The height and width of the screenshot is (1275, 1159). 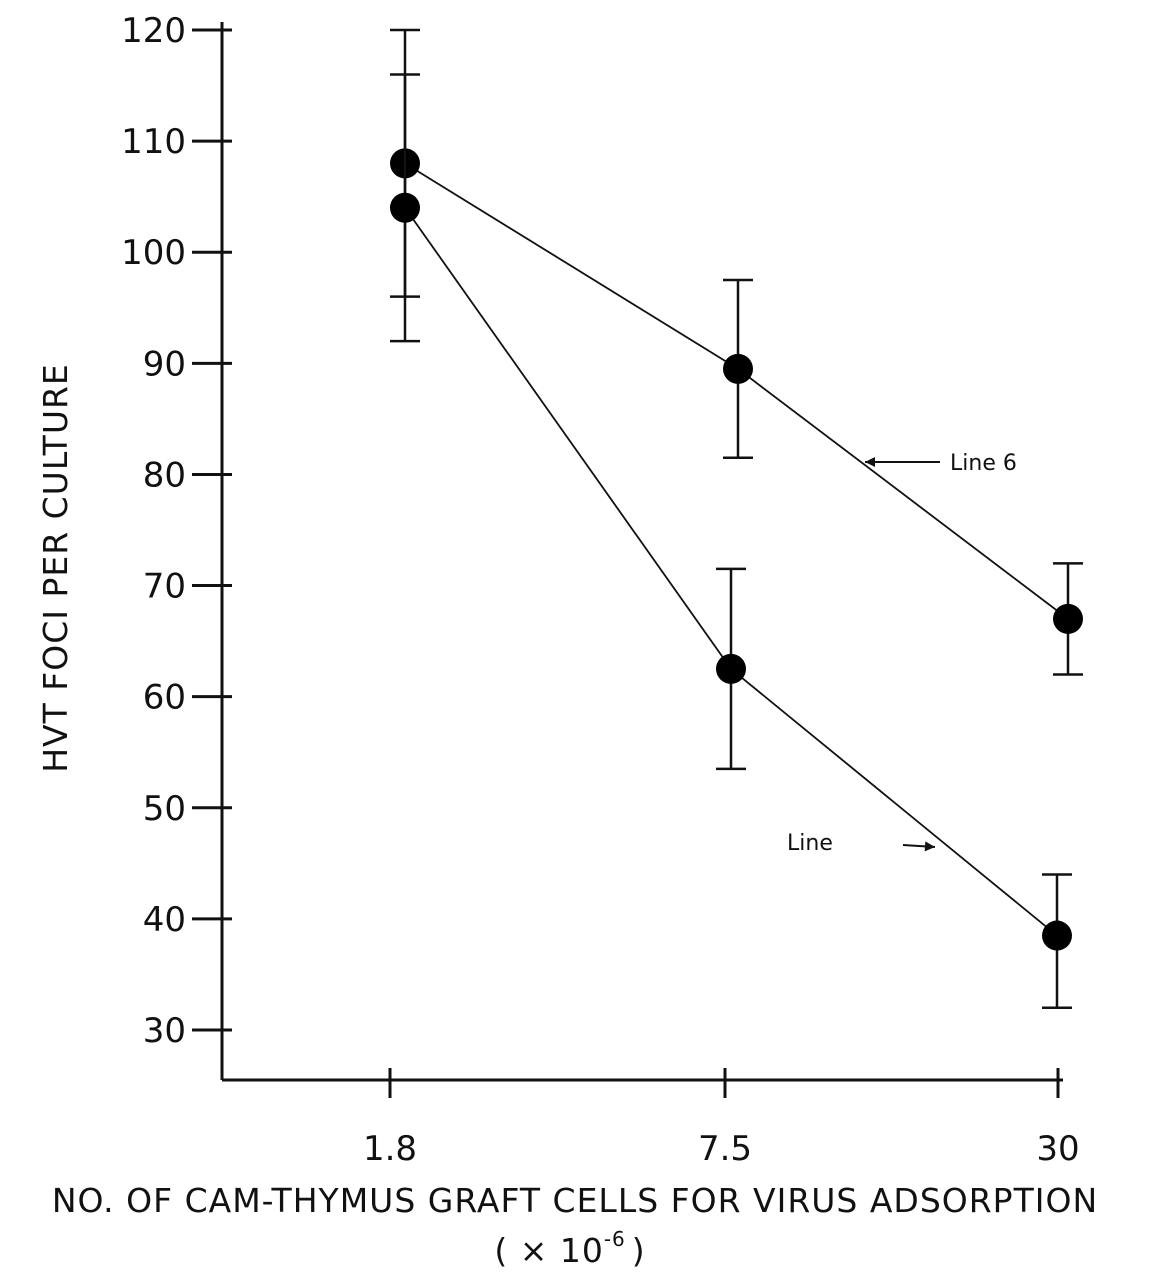 I want to click on x-axis-unit-exponent: -6, so click(x=615, y=1239).